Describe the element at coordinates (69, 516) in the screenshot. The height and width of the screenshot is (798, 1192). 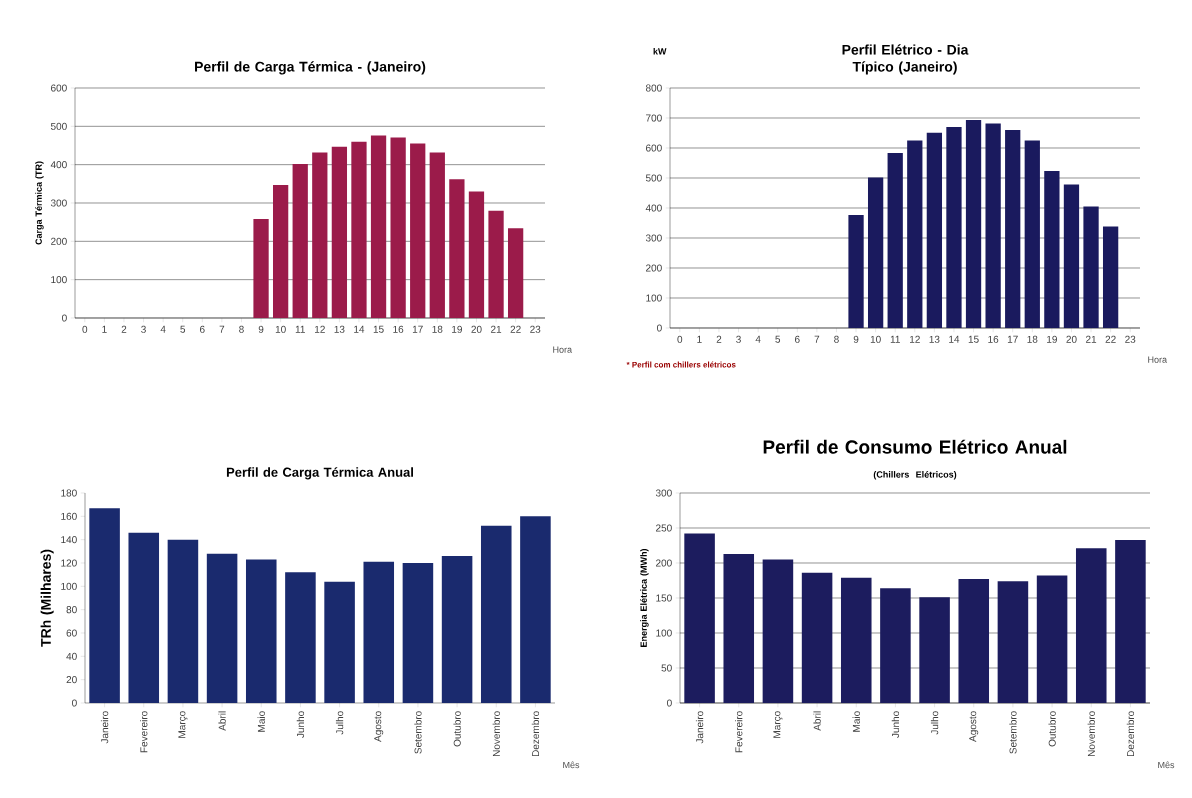
I see `y-tick-label: 160` at that location.